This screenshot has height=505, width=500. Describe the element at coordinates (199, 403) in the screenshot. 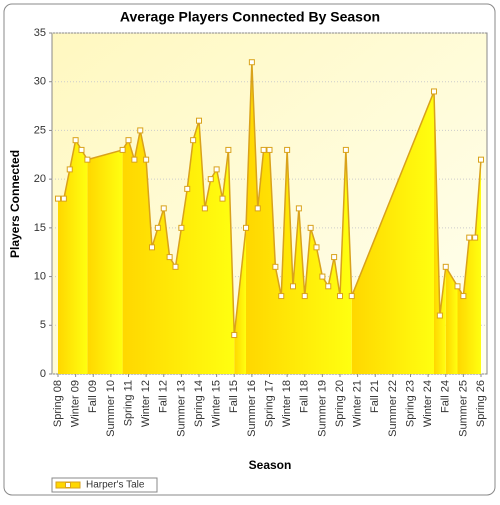

I see `x-tick-label: Spring 14` at that location.